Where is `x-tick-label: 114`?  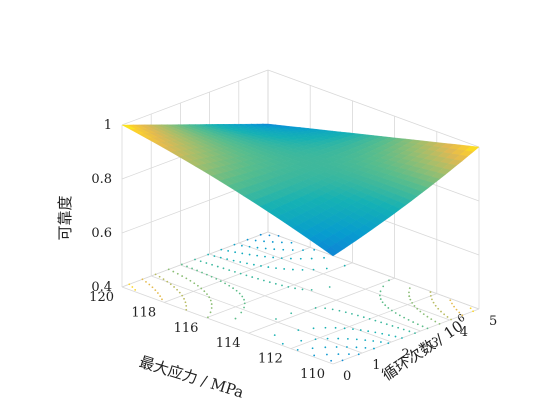
x-tick-label: 114 is located at coordinates (228, 343).